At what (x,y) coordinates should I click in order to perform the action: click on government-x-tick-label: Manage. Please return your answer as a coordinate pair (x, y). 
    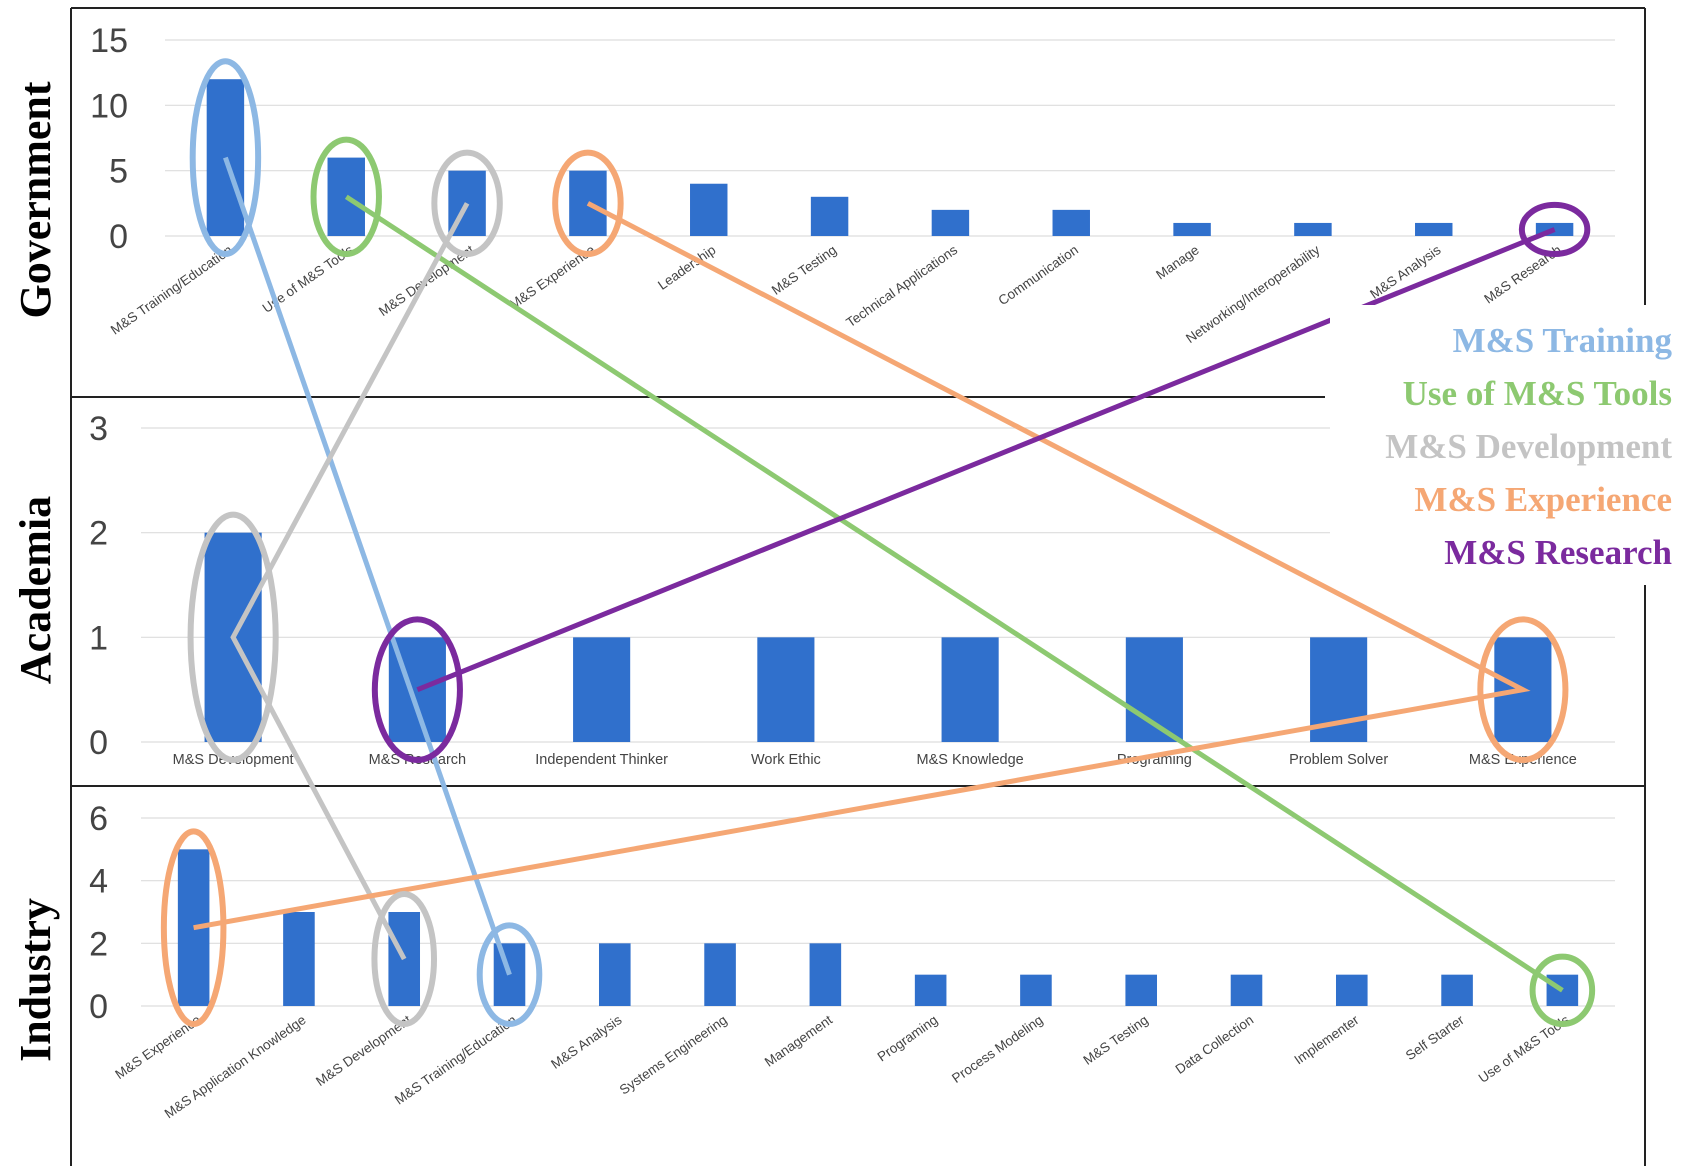
    Looking at the image, I should click on (1177, 262).